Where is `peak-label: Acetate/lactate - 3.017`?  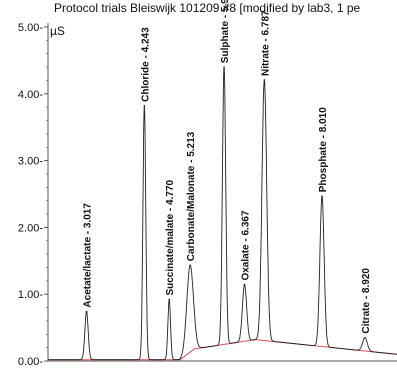
peak-label: Acetate/lactate - 3.017 is located at coordinates (88, 255).